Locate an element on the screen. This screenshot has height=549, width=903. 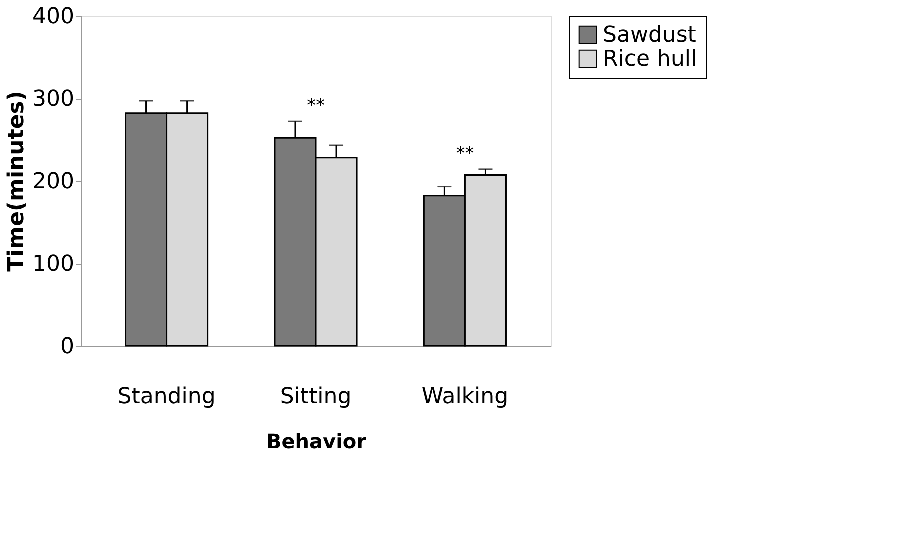
x-axis-title: Behavior is located at coordinates (316, 442).